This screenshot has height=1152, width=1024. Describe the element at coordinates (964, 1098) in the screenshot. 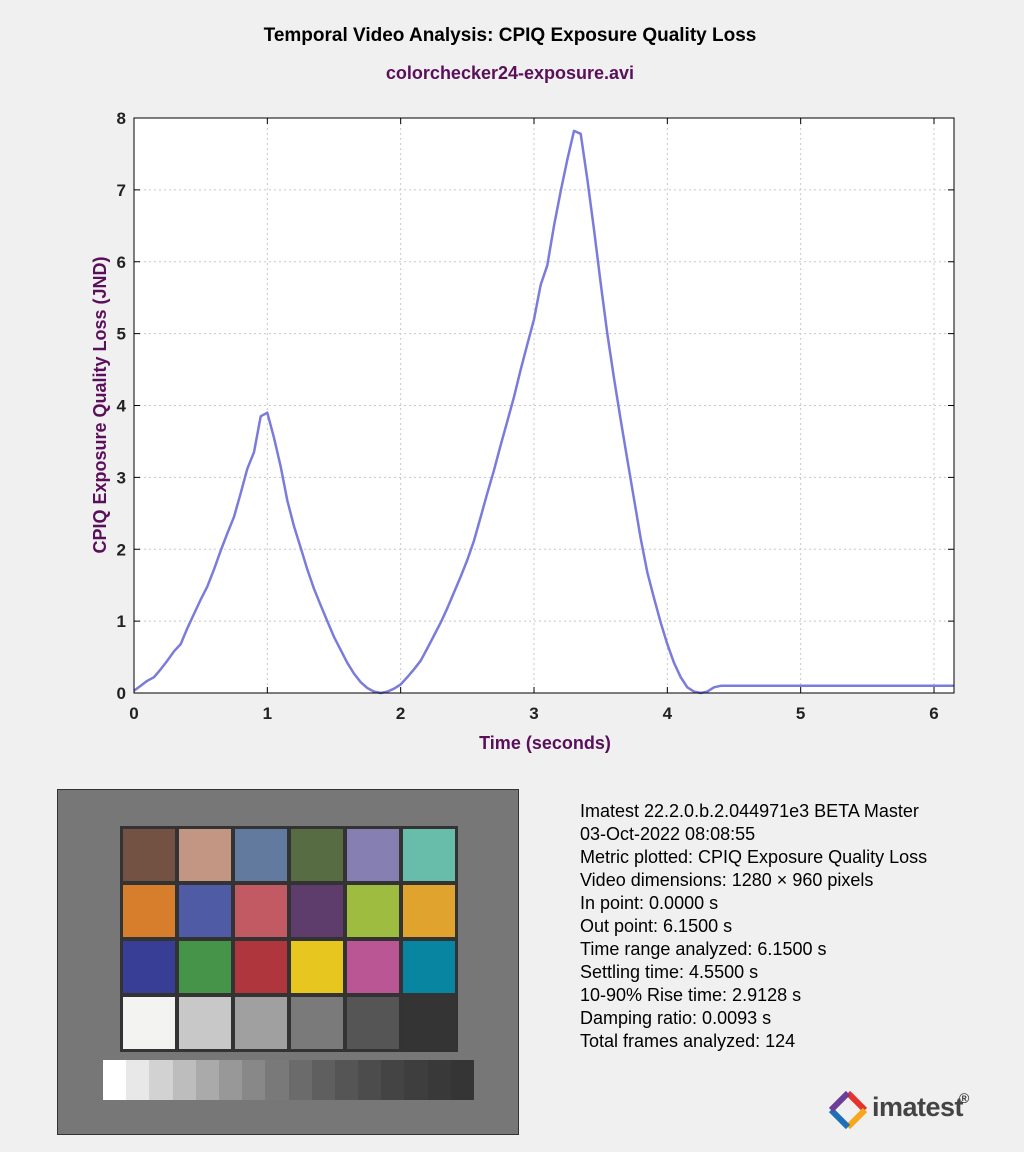

I see `registered-mark: ®` at that location.